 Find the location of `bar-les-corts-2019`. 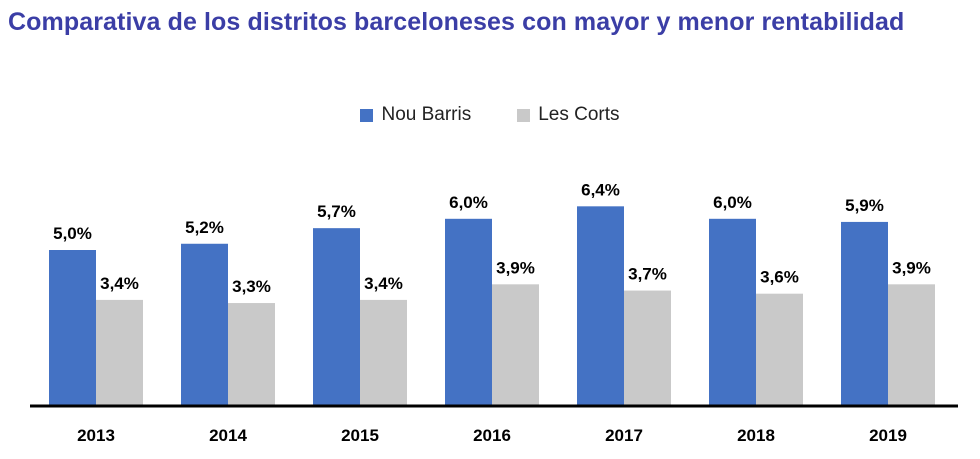

bar-les-corts-2019 is located at coordinates (911, 345).